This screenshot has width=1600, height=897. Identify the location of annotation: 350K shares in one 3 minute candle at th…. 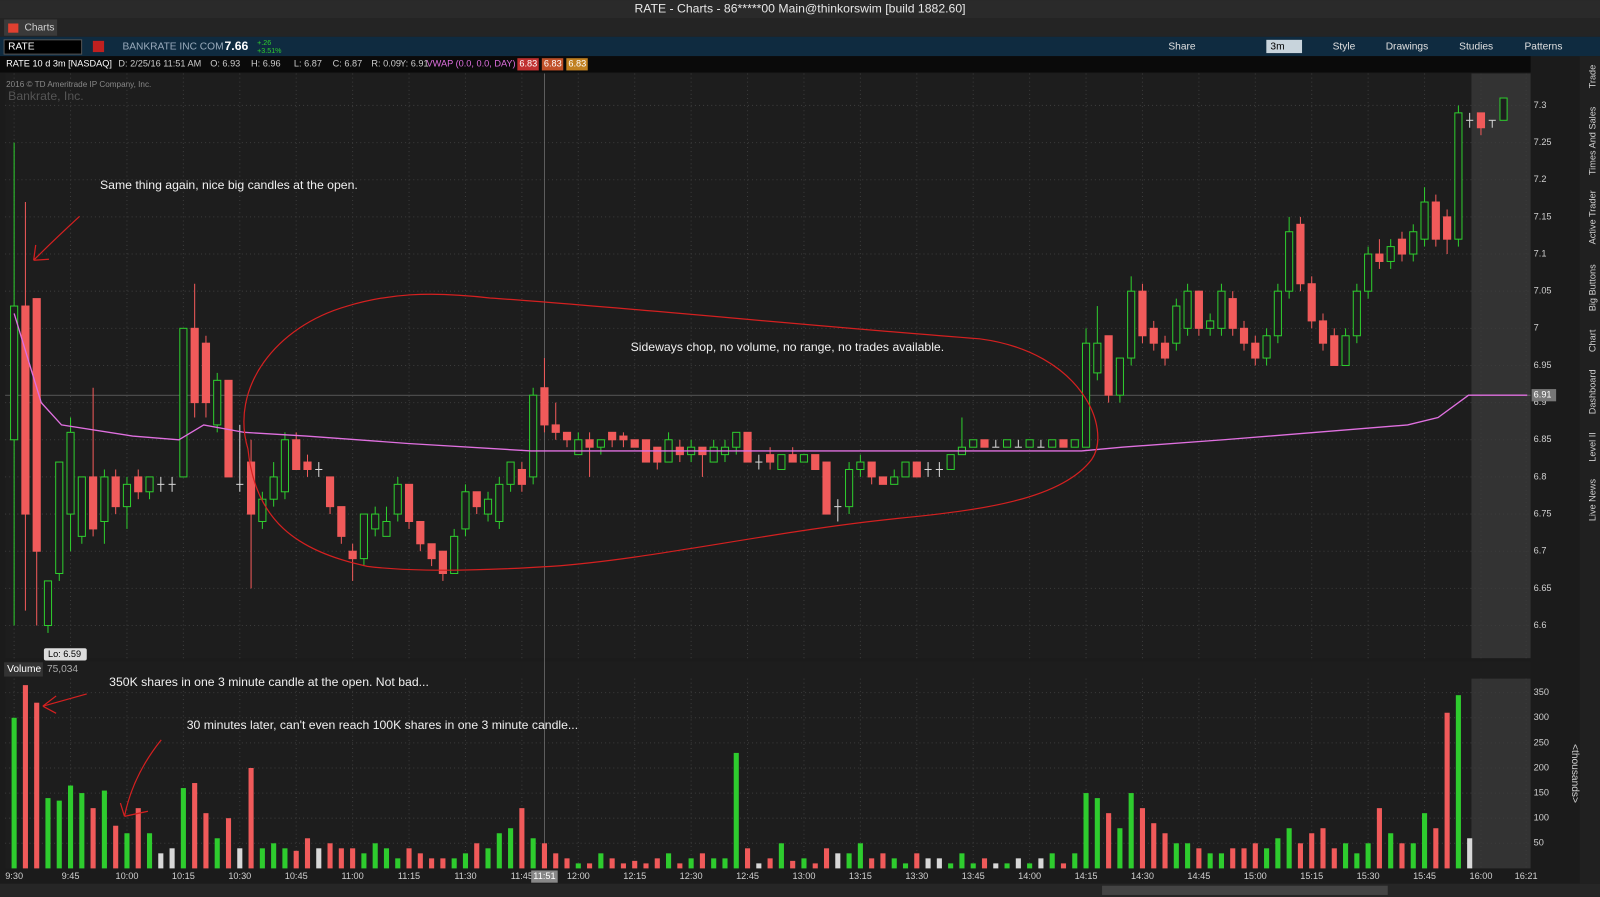
(269, 682).